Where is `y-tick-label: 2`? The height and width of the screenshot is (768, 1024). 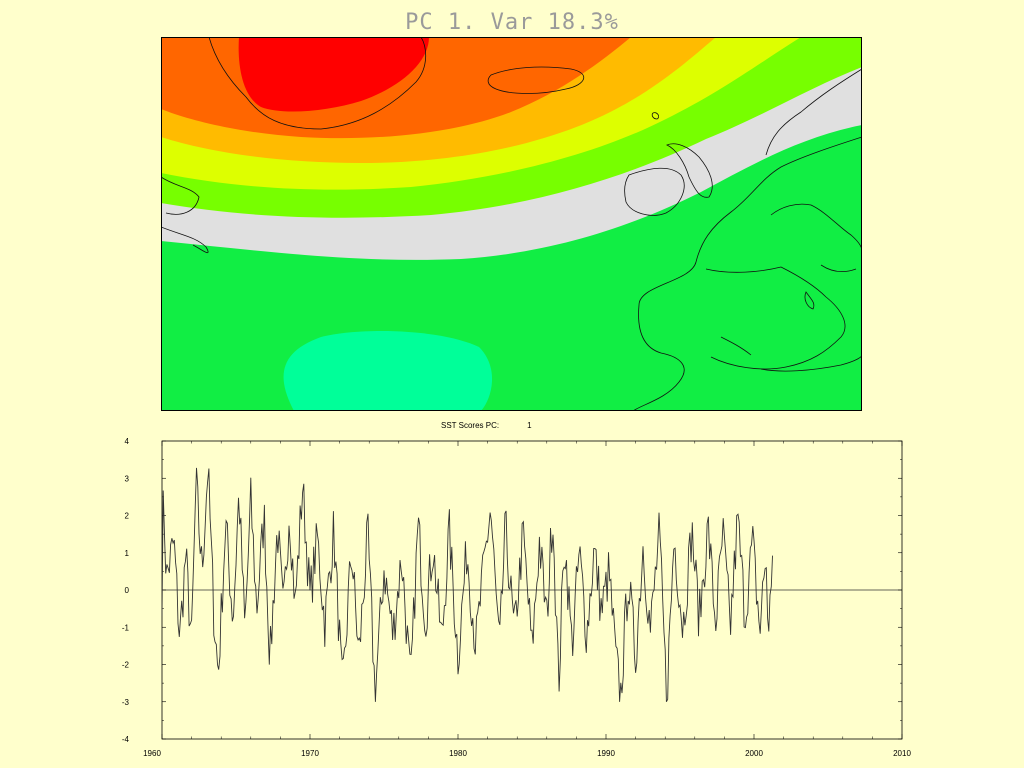 y-tick-label: 2 is located at coordinates (127, 516).